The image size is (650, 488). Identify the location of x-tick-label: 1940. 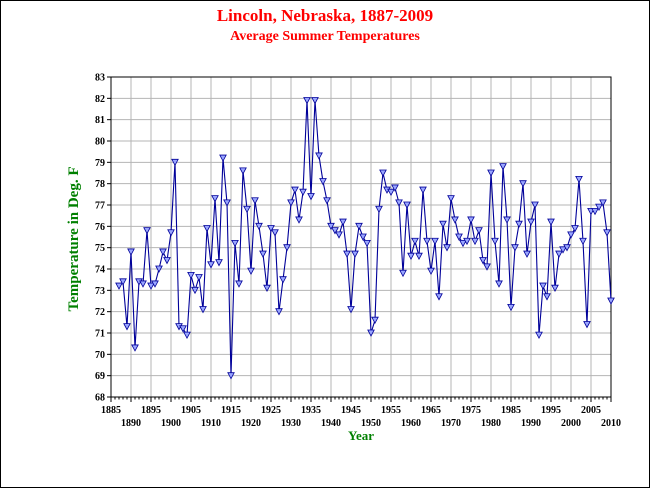
(331, 423).